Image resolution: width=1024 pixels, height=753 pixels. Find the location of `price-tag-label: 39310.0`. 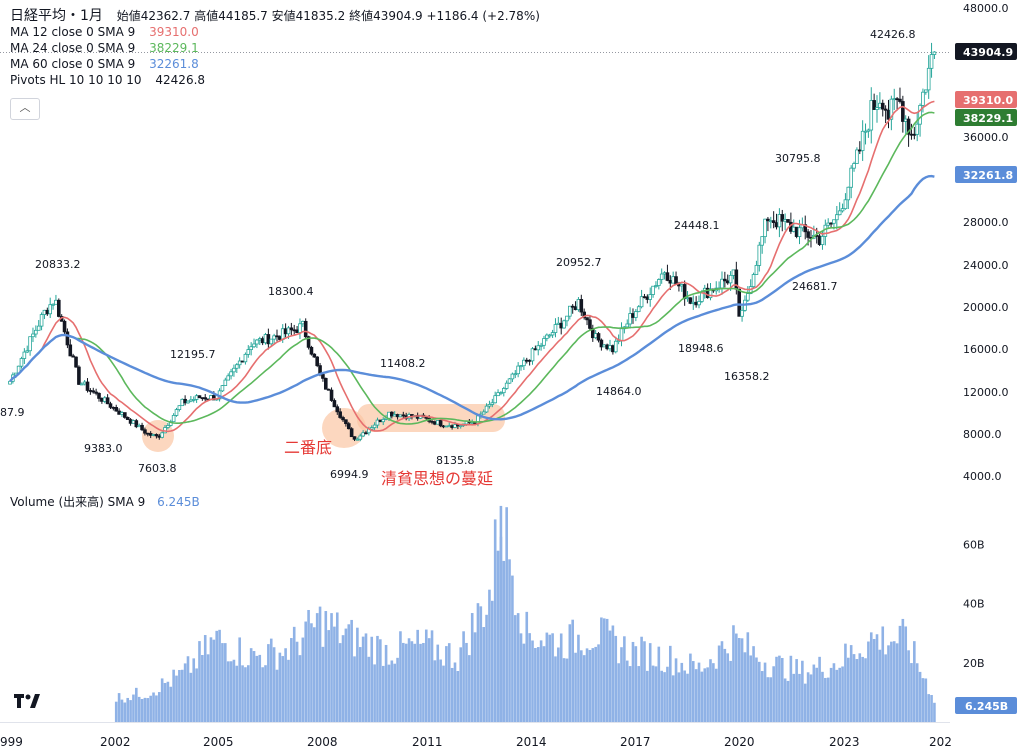

price-tag-label: 39310.0 is located at coordinates (988, 100).